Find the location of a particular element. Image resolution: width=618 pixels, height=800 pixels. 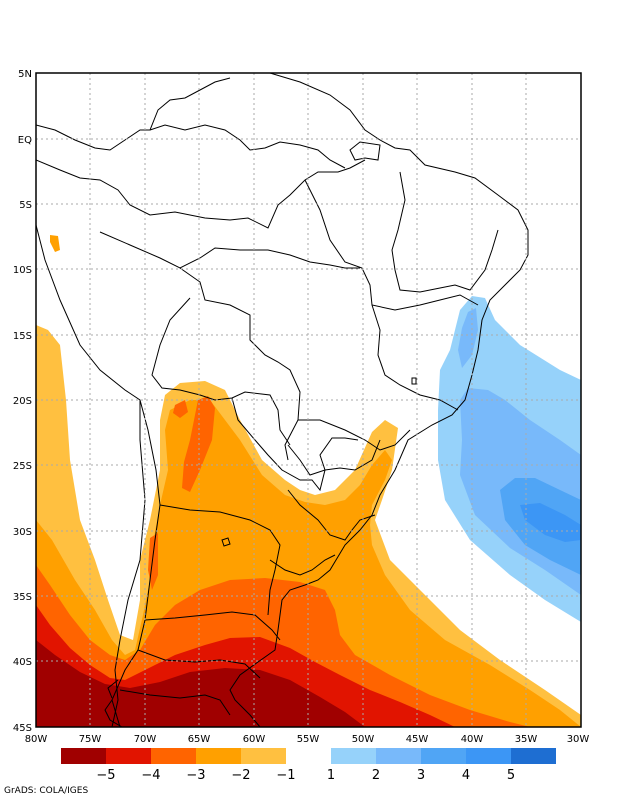

coast-island is located at coordinates (414, 381).